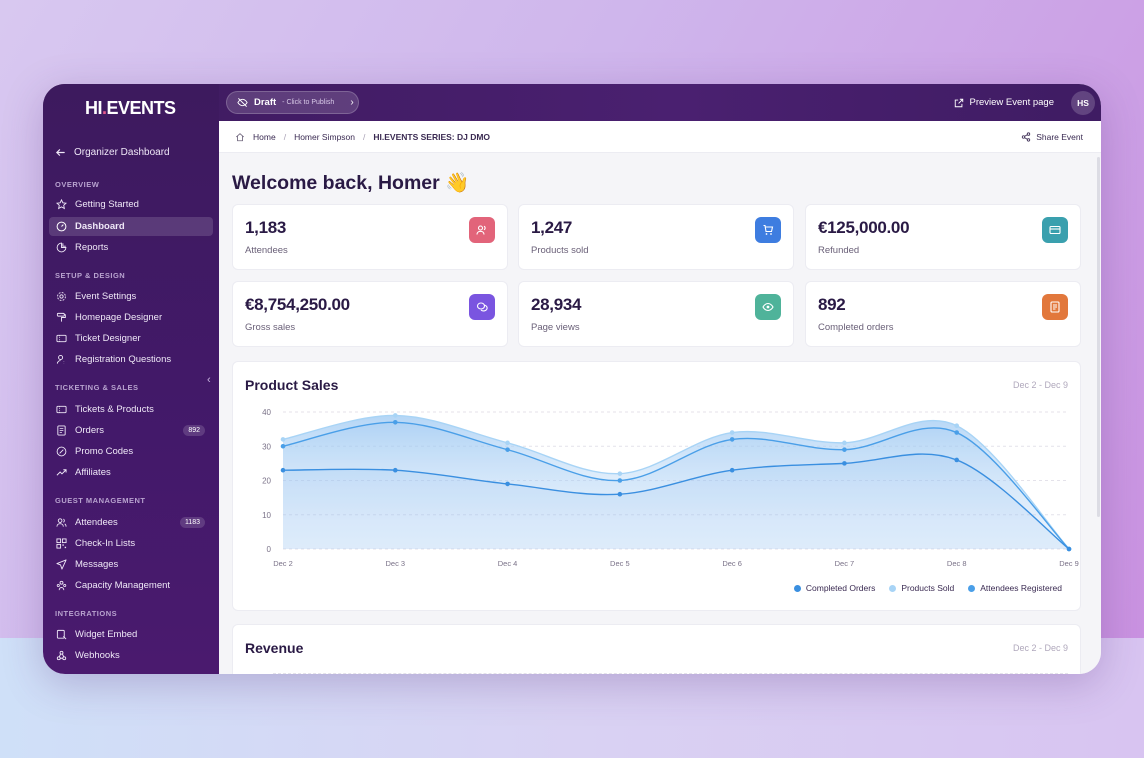 The width and height of the screenshot is (1144, 758). What do you see at coordinates (351, 183) in the screenshot?
I see `page-title: Welcome back, Homer 👋` at bounding box center [351, 183].